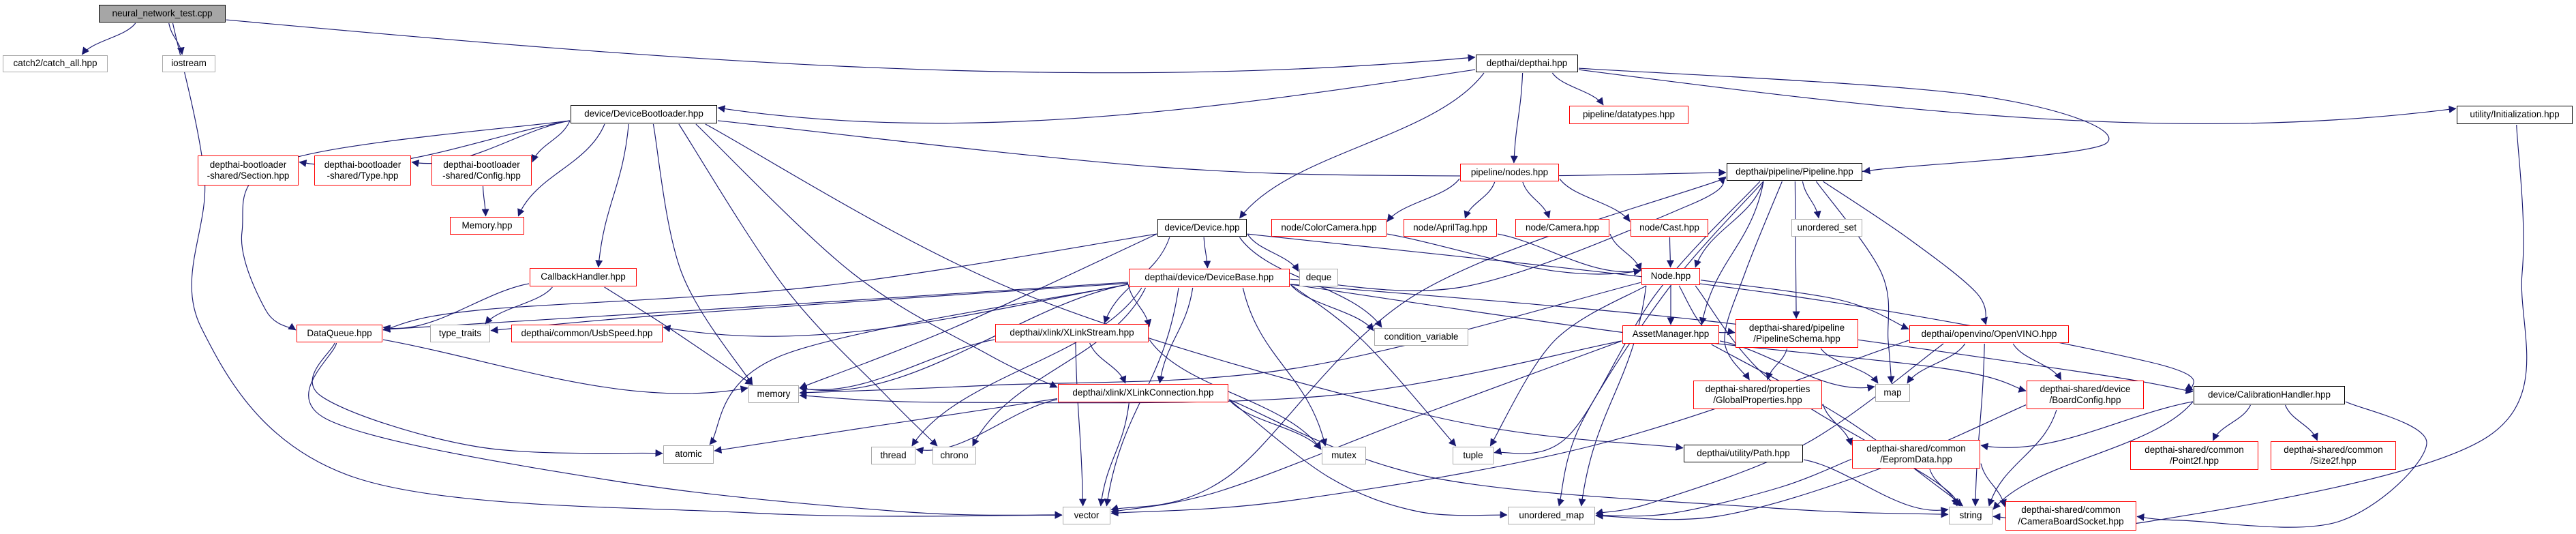 This screenshot has height=534, width=2576. Describe the element at coordinates (491, 143) in the screenshot. I see `edge-dbl-type` at that location.